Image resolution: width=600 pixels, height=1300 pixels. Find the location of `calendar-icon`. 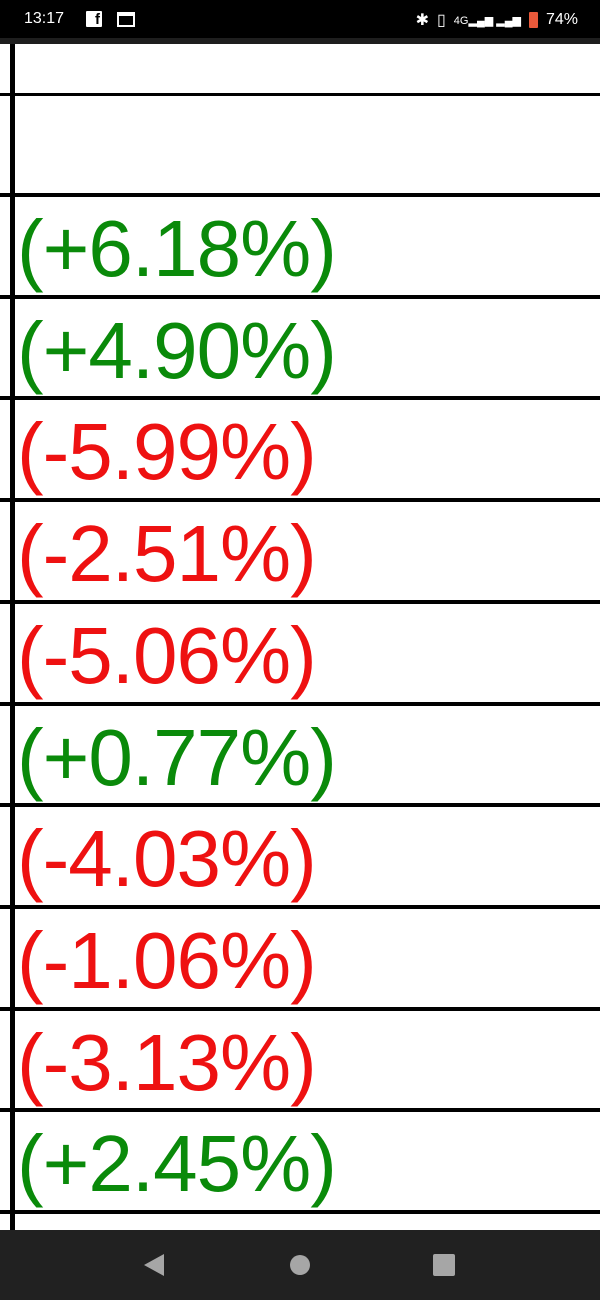

calendar-icon is located at coordinates (126, 19).